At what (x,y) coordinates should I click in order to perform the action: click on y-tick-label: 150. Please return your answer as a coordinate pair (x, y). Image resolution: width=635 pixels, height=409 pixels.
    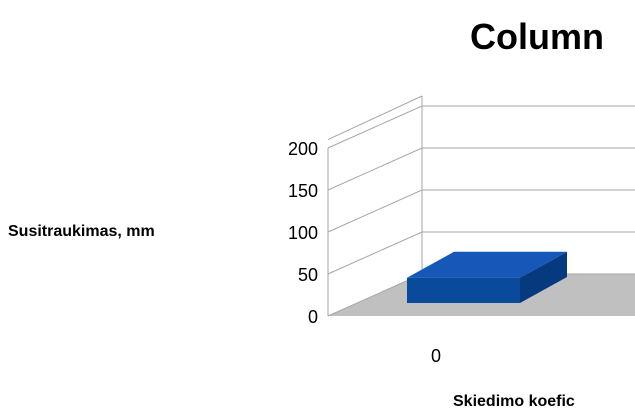
    Looking at the image, I should click on (303, 191).